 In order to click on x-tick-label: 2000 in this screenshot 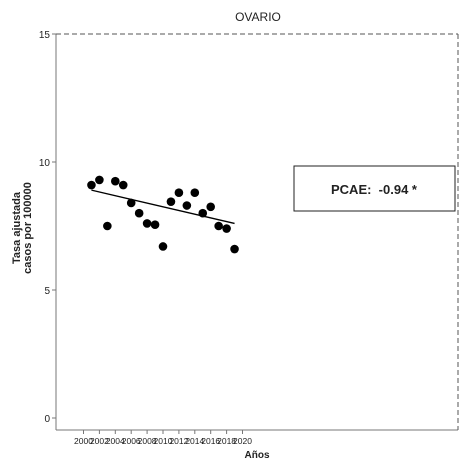, I will do `click(83, 441)`.